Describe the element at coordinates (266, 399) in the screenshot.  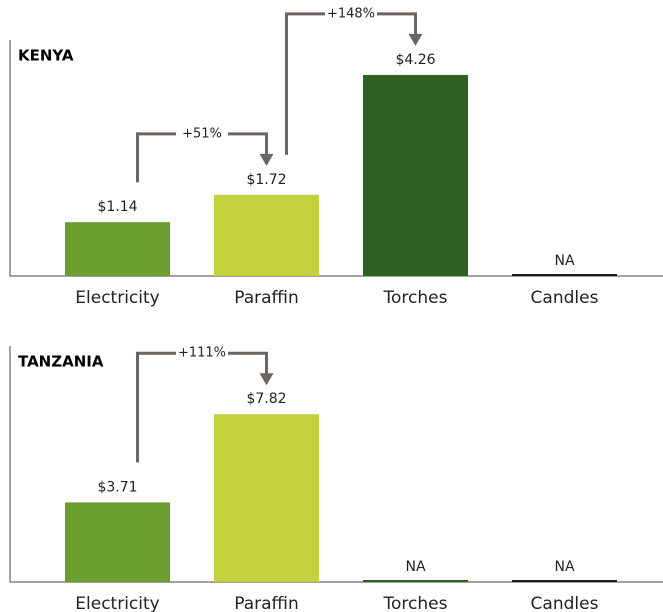
I see `value-label: $7.82` at that location.